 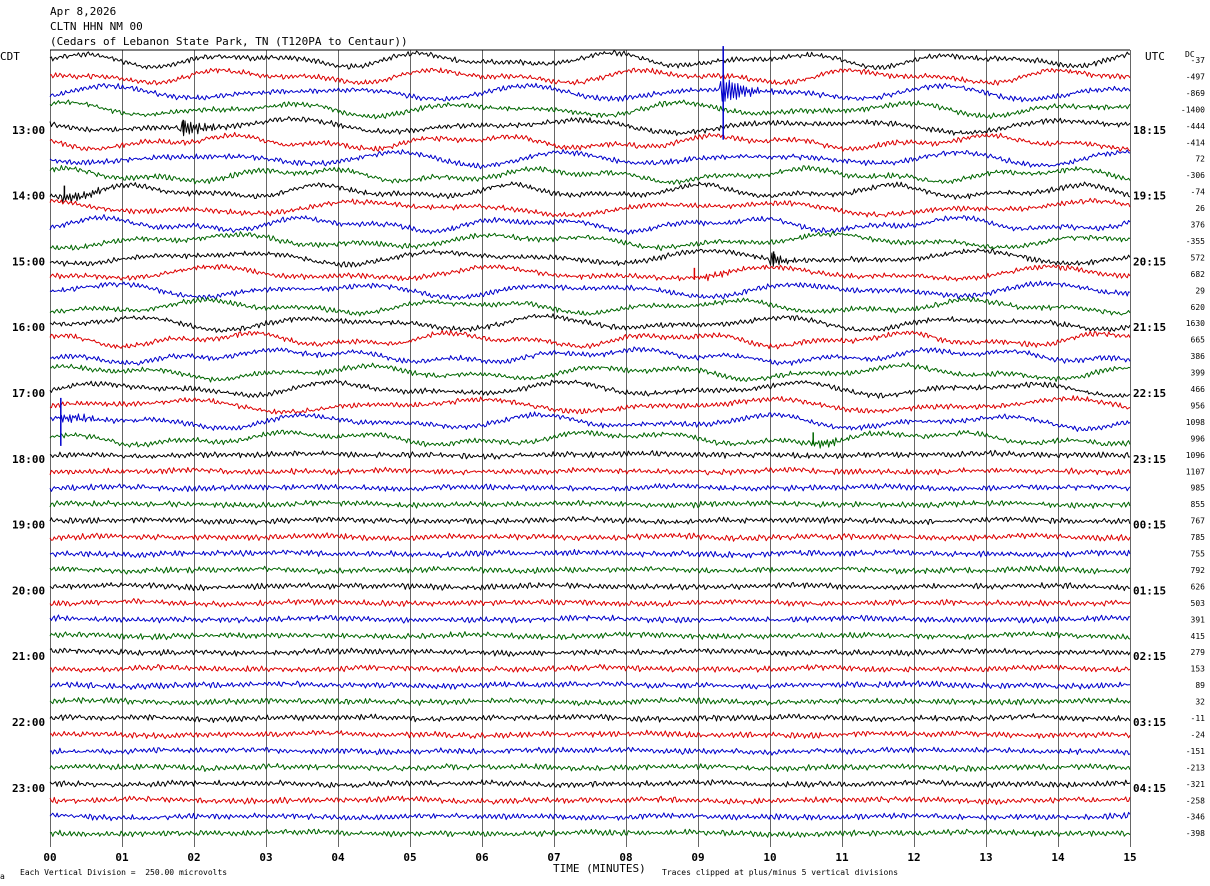 What do you see at coordinates (409, 857) in the screenshot?
I see `x-tick-label: 05` at bounding box center [409, 857].